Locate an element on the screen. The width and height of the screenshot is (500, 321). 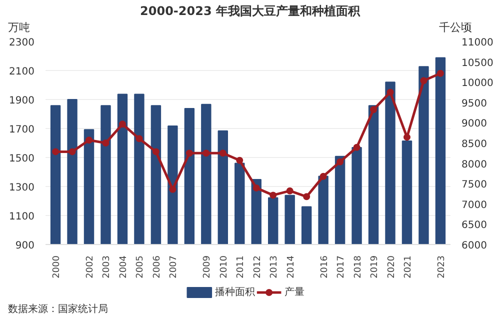
source-note: 数据来源：国家统计局 is located at coordinates (58, 310).